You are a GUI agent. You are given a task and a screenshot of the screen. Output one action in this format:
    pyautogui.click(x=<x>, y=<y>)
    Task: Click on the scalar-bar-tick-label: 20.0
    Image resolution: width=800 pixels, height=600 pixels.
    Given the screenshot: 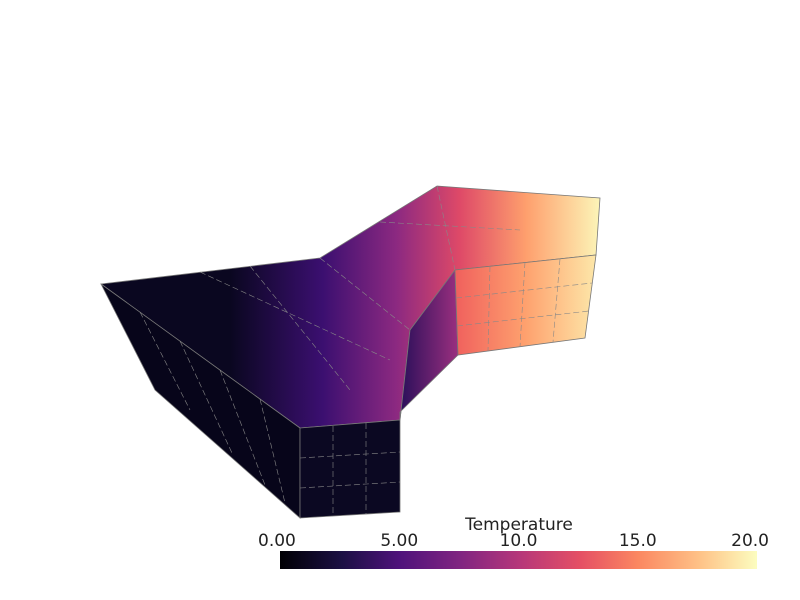 What is the action you would take?
    pyautogui.click(x=750, y=541)
    